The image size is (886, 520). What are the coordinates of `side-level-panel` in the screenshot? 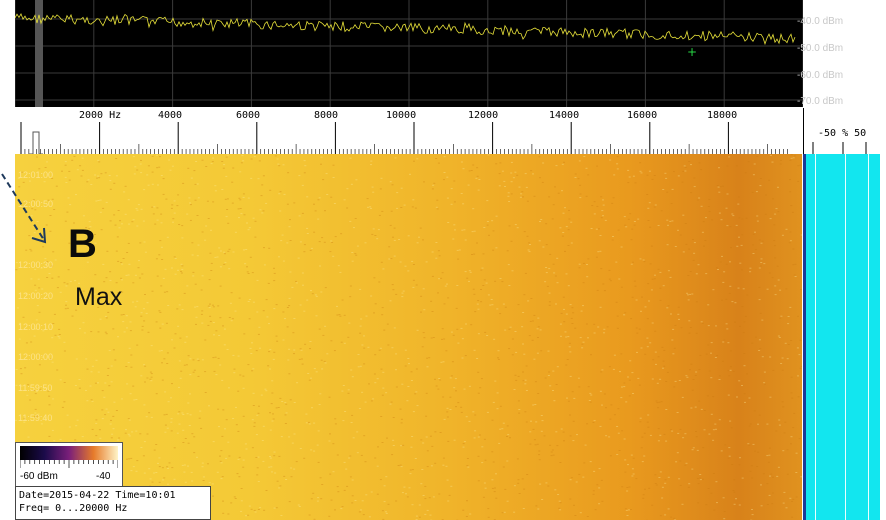 It's located at (841, 337).